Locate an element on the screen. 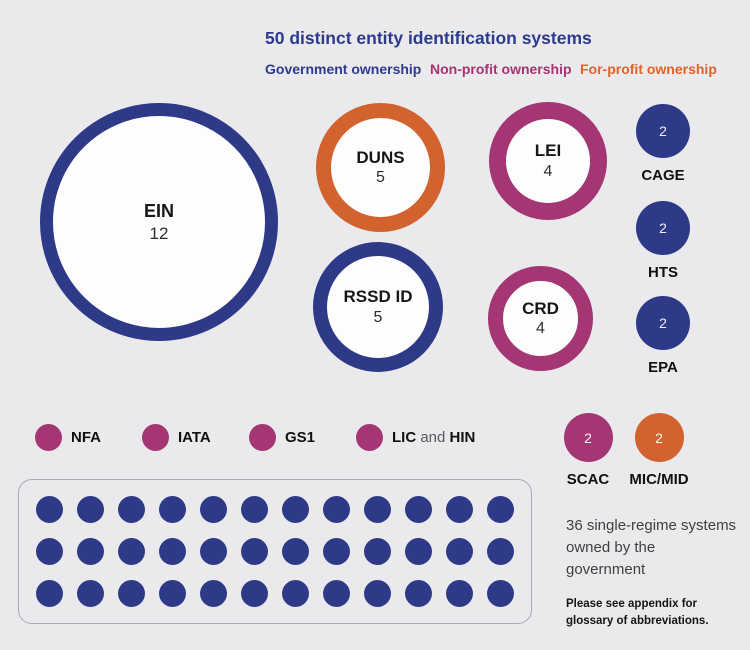  badge-cage-circle: 2 is located at coordinates (663, 131).